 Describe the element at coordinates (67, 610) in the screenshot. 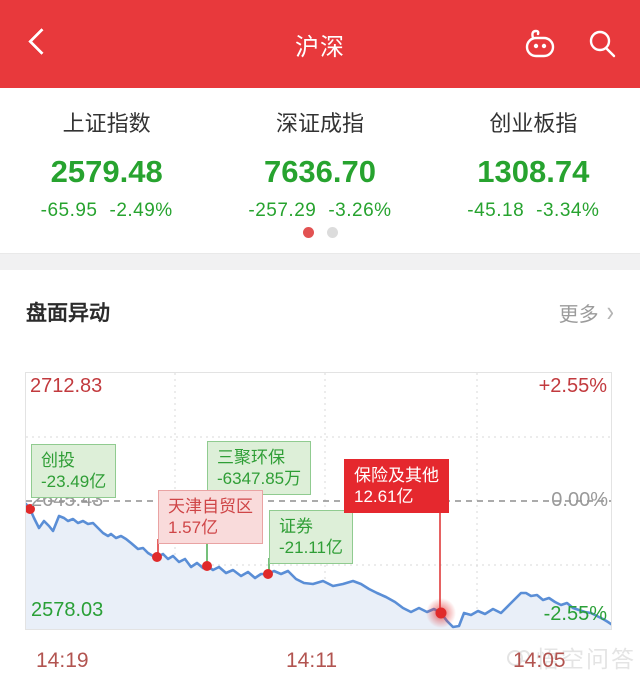

I see `y-min-price-label: 2578.03` at that location.